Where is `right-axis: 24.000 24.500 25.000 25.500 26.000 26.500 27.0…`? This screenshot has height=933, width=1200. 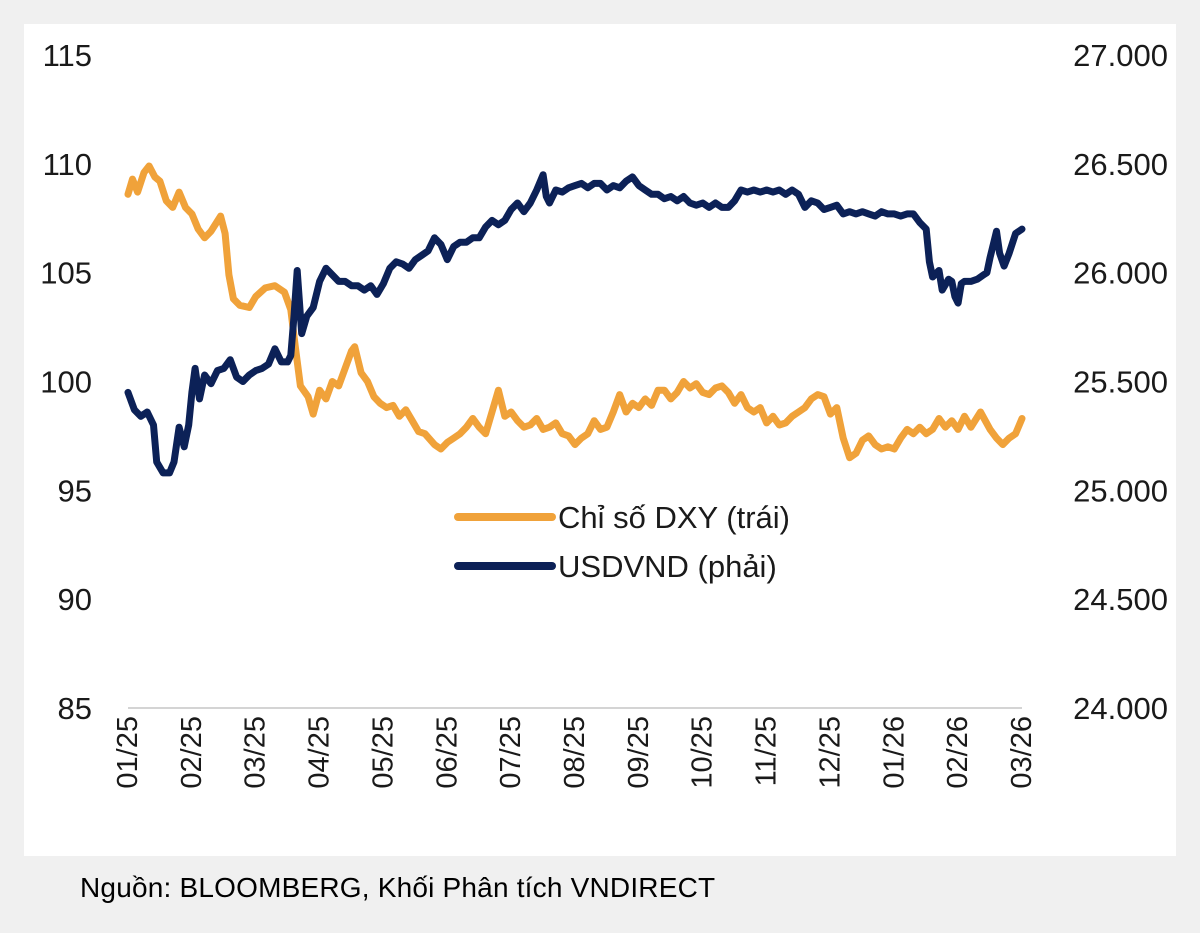 right-axis: 24.000 24.500 25.000 25.500 26.000 26.500 27.0… is located at coordinates (1120, 382).